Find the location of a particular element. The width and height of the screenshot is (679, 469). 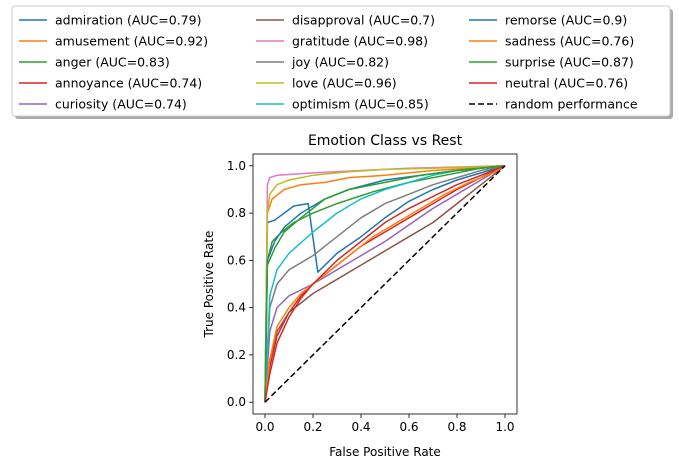

x-tick-label: 0.0 is located at coordinates (264, 427).